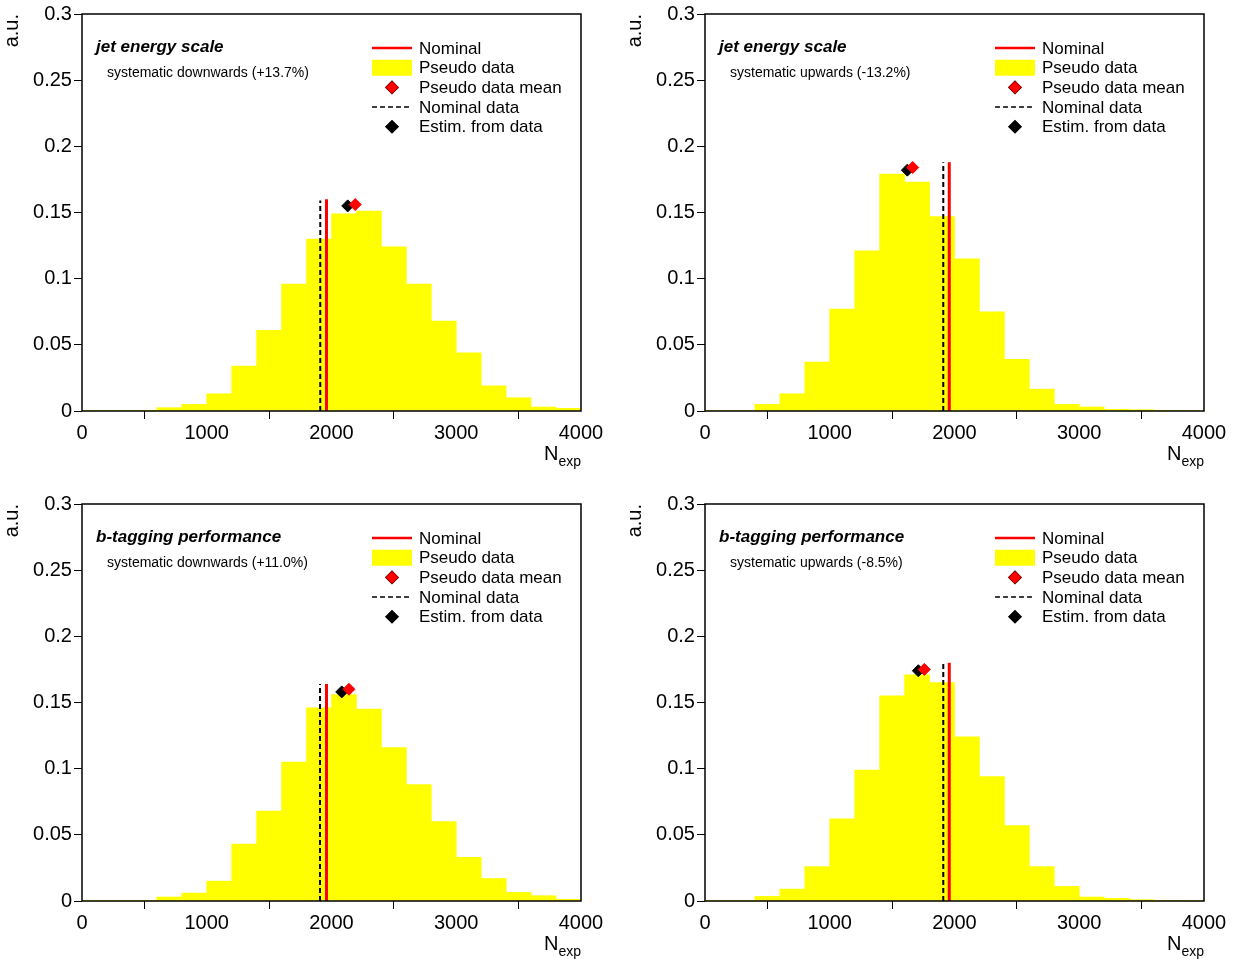  Describe the element at coordinates (208, 72) in the screenshot. I see `text: systematic downwards (+13.7%)` at that location.